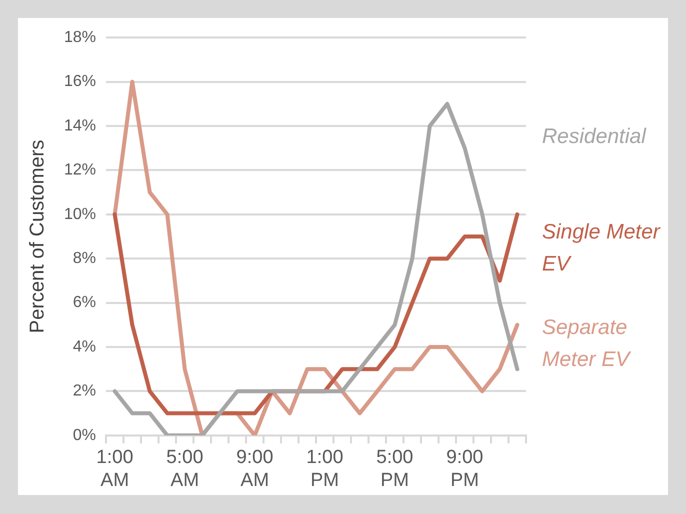  Describe the element at coordinates (115, 469) in the screenshot. I see `x-tick-label: 1:00 AM` at that location.